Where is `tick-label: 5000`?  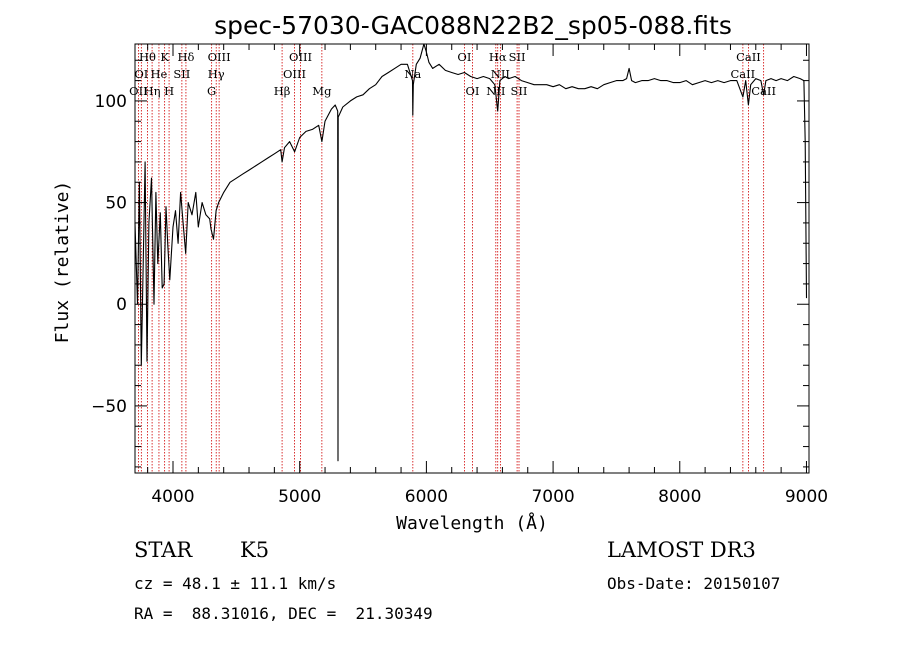
tick-label: 5000 is located at coordinates (299, 497).